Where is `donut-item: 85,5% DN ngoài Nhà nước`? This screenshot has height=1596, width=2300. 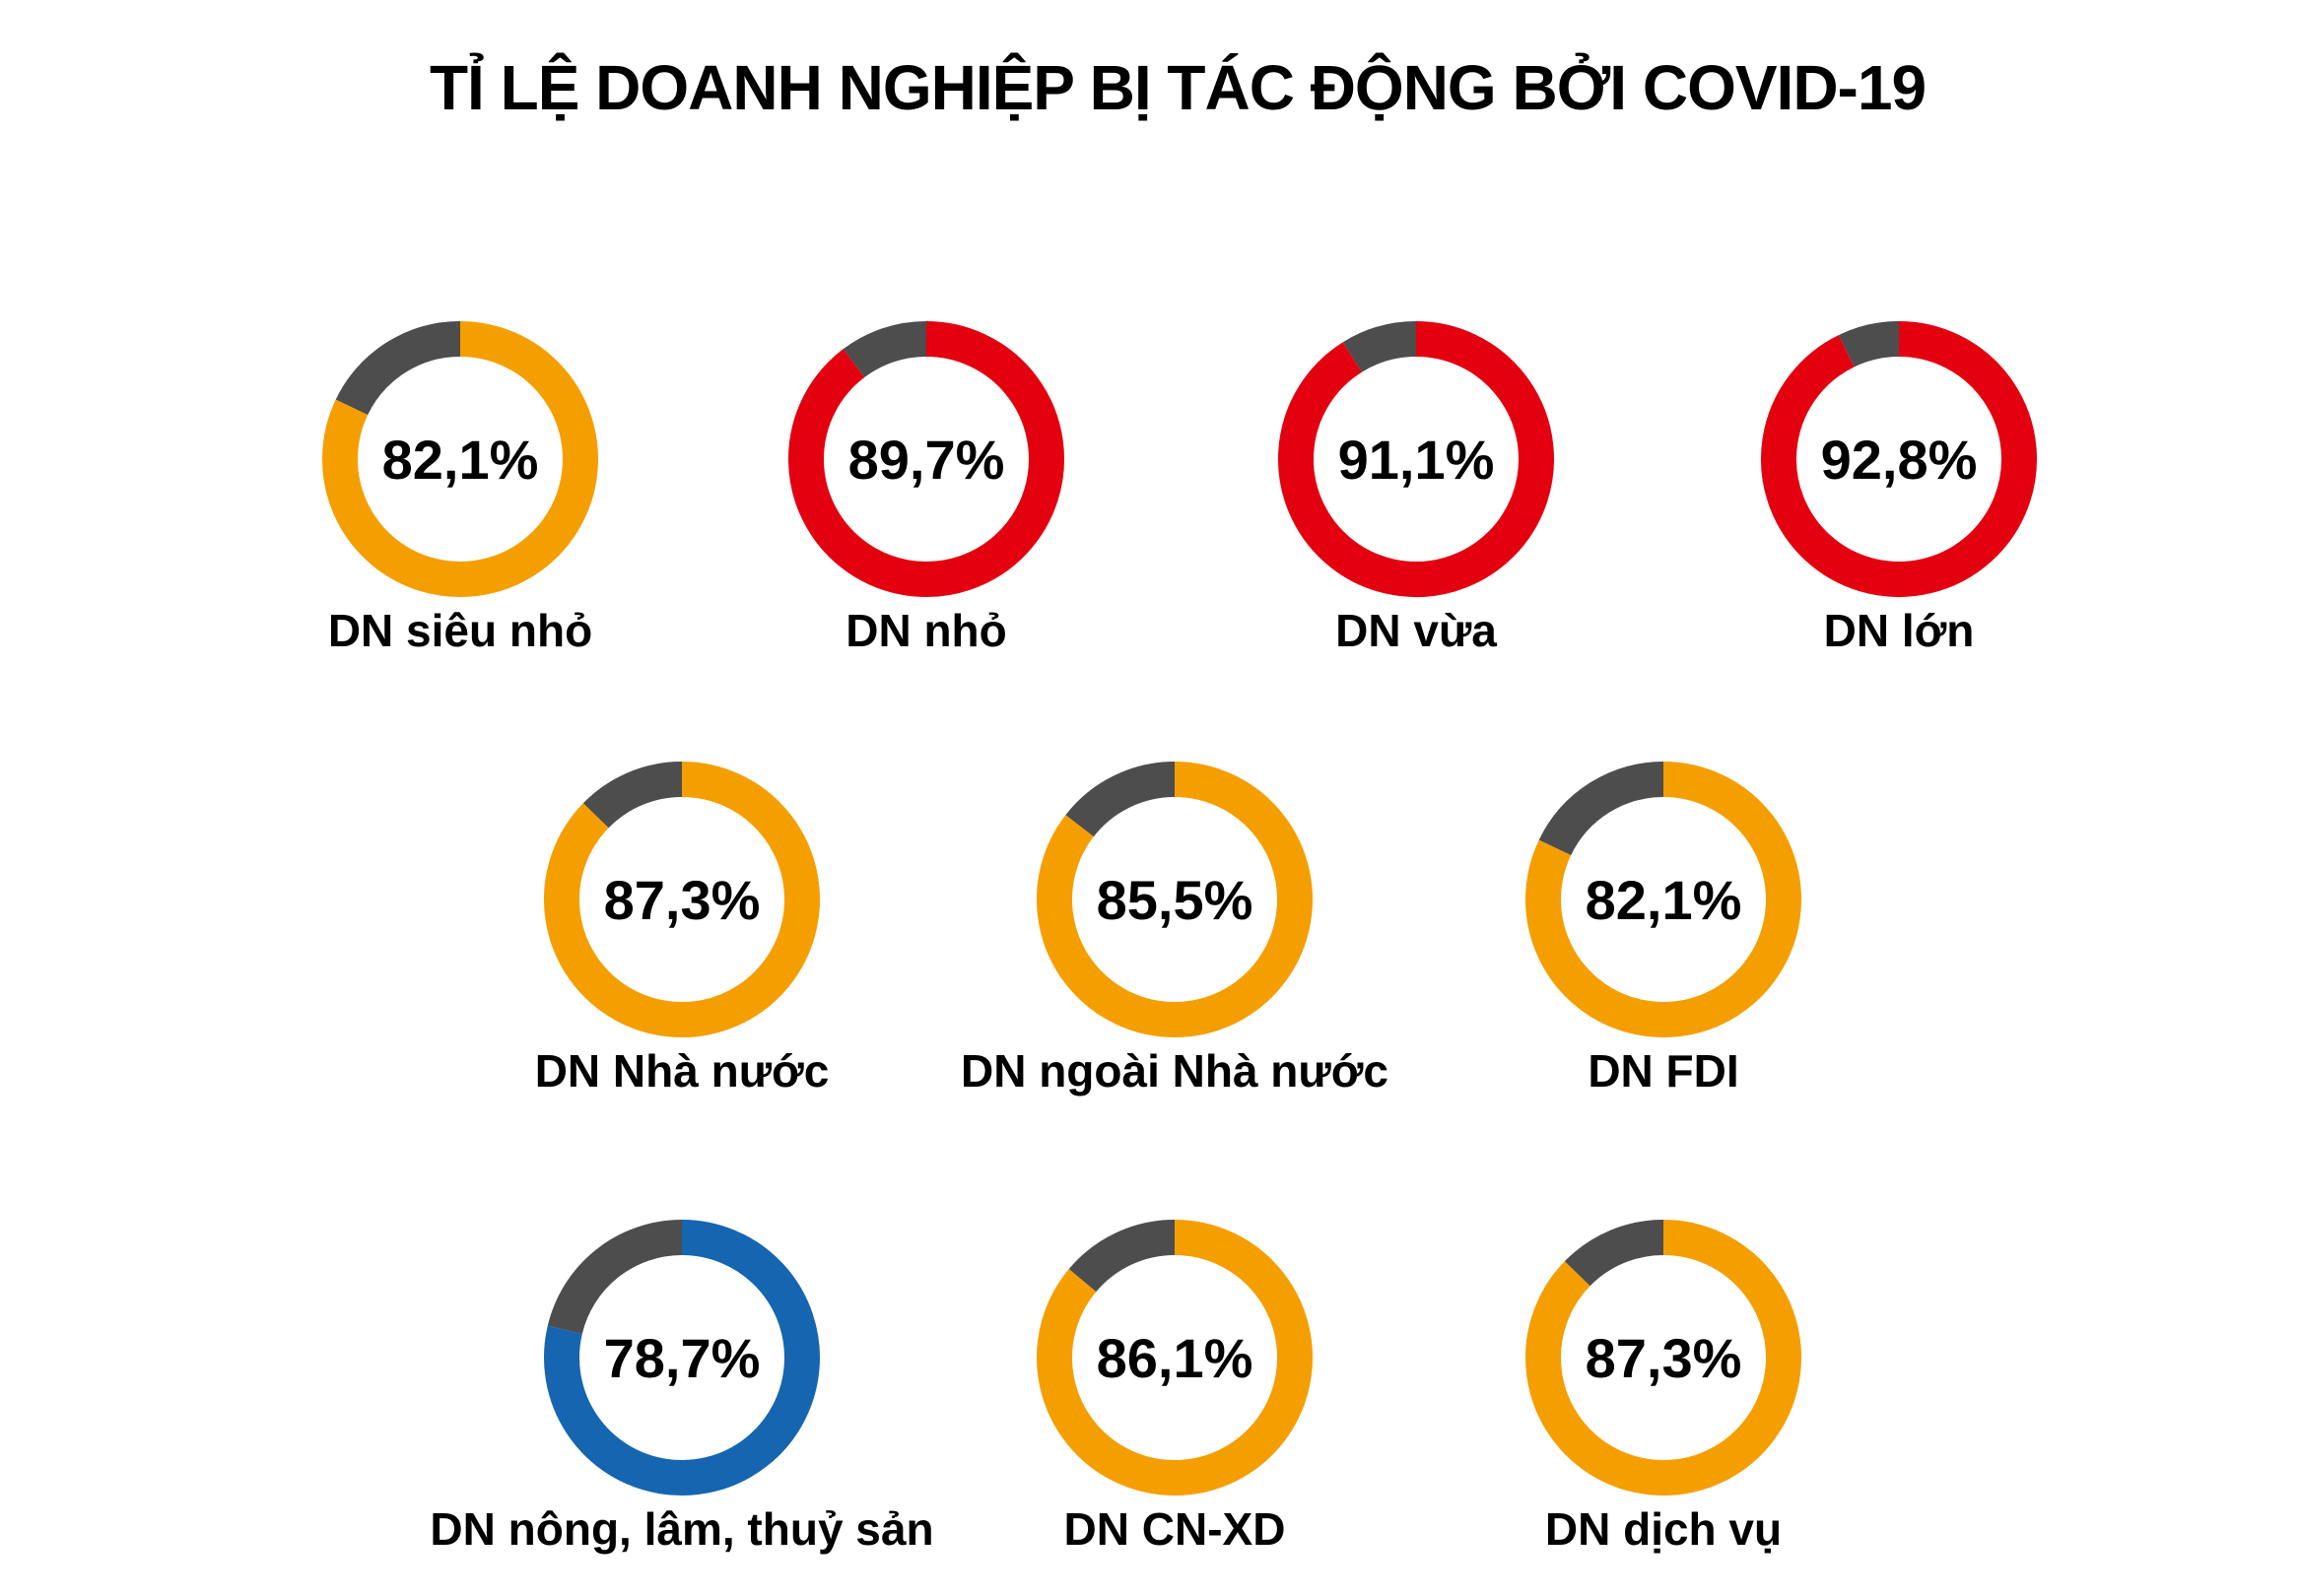 donut-item: 85,5% DN ngoài Nhà nước is located at coordinates (1174, 930).